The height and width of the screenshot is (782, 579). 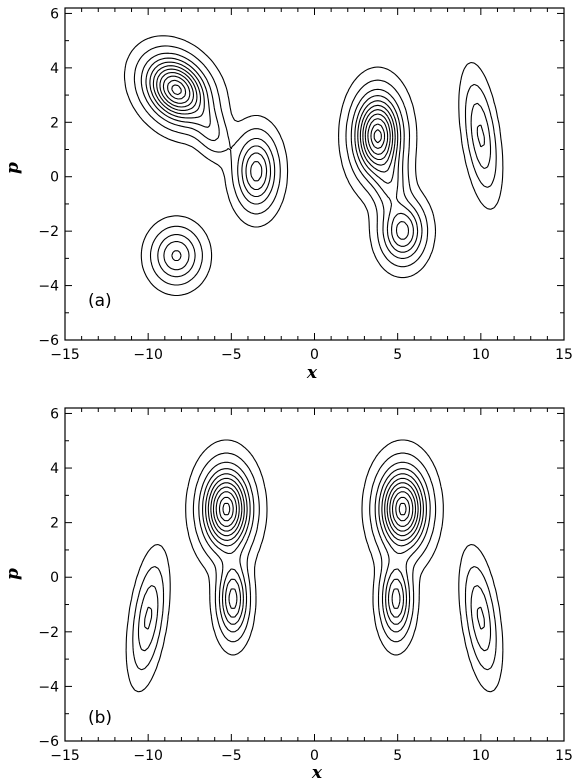 What do you see at coordinates (100, 301) in the screenshot?
I see `panel-a-label: (a)` at bounding box center [100, 301].